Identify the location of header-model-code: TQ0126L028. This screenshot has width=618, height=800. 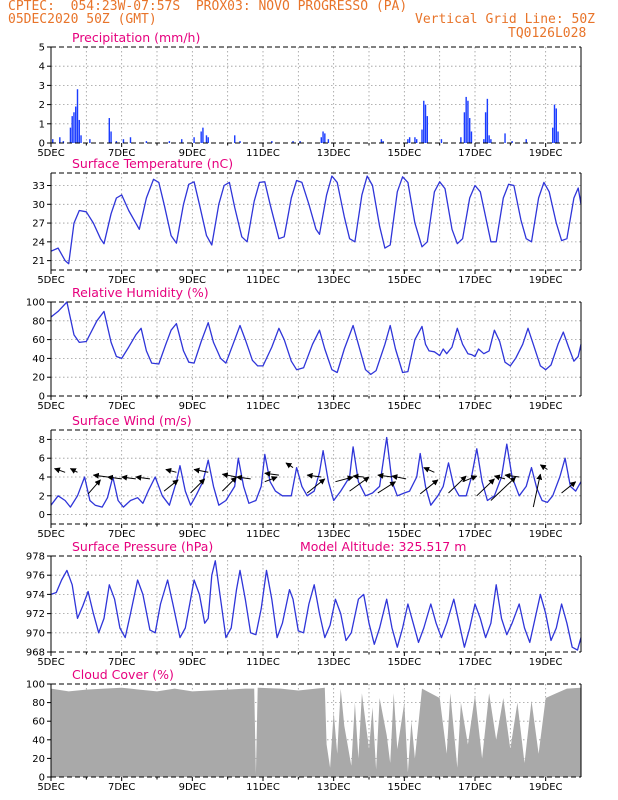
(547, 33).